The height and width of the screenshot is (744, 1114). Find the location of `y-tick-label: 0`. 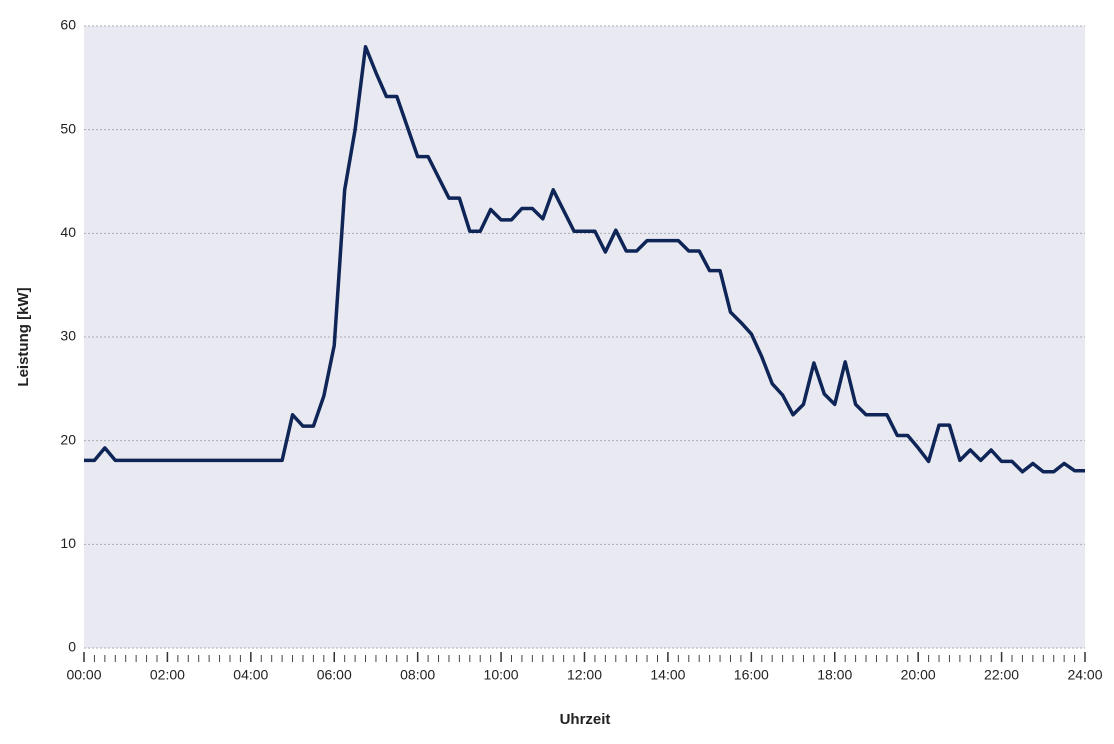

y-tick-label: 0 is located at coordinates (72, 647).